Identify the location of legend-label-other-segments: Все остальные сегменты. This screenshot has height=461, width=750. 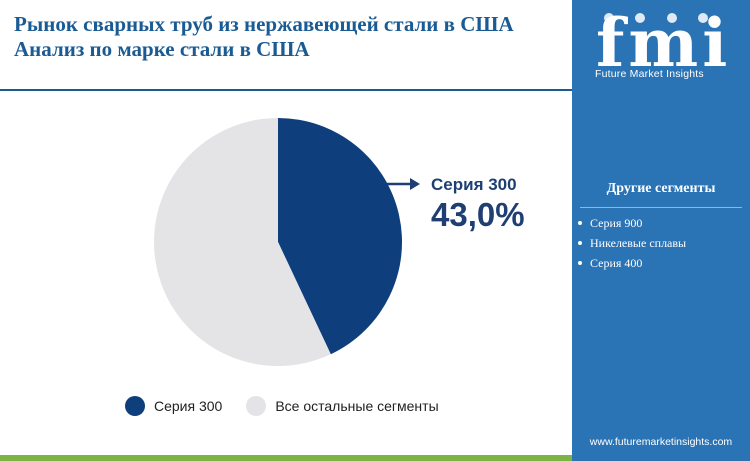
(357, 406).